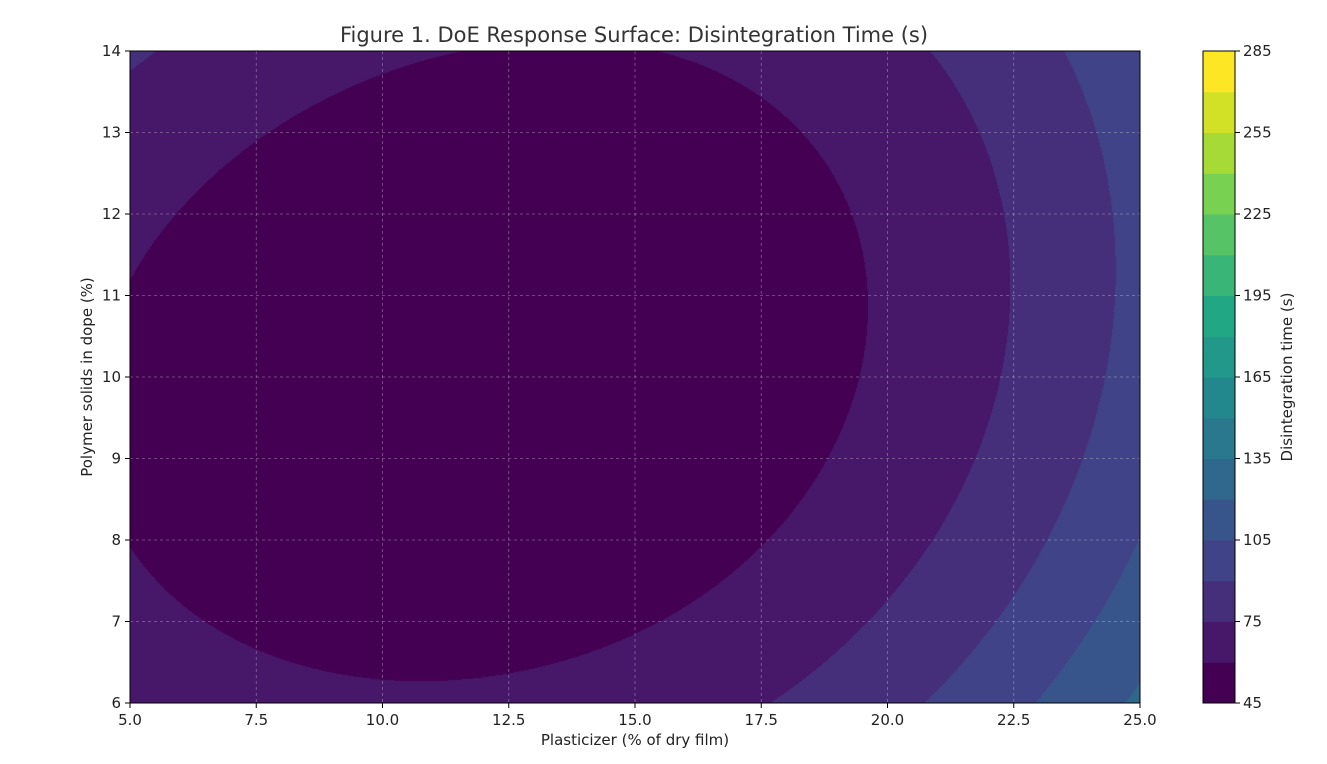  Describe the element at coordinates (887, 720) in the screenshot. I see `x-tick-label-6: 20.0` at that location.